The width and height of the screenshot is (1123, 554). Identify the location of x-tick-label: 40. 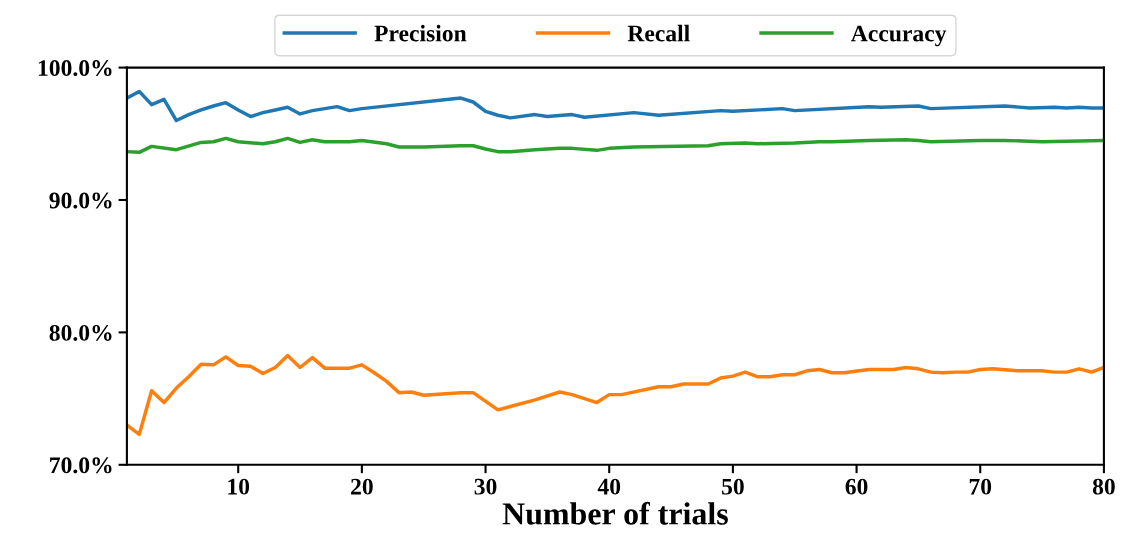
(609, 486).